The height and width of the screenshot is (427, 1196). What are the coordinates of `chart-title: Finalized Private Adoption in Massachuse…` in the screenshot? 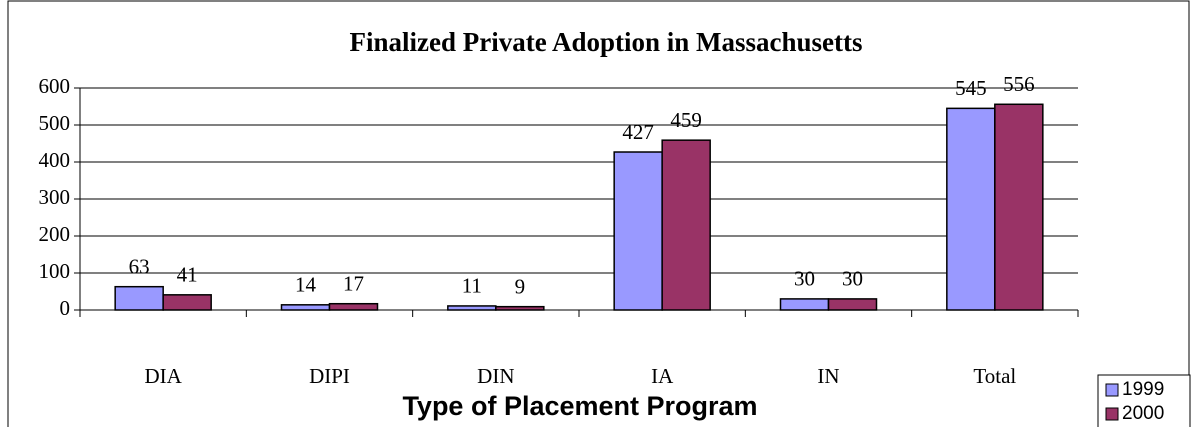 It's located at (605, 42).